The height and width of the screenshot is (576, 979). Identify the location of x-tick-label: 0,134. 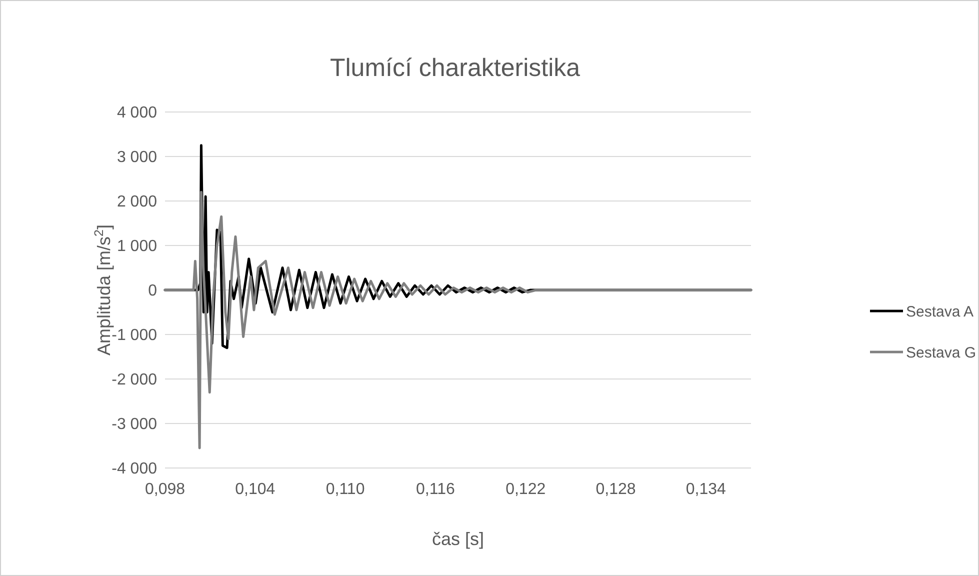
(706, 489).